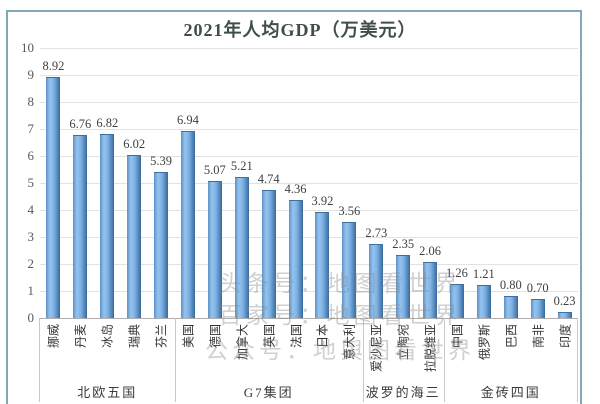  I want to click on bar-value-label: 4.74, so click(268, 179).